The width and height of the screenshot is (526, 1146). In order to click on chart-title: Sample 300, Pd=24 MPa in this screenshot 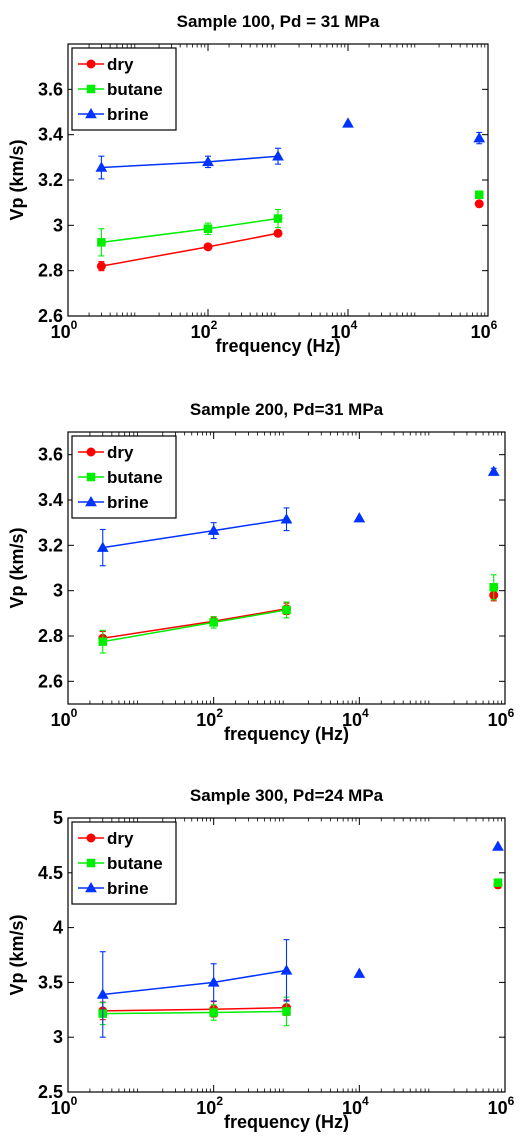, I will do `click(287, 795)`.